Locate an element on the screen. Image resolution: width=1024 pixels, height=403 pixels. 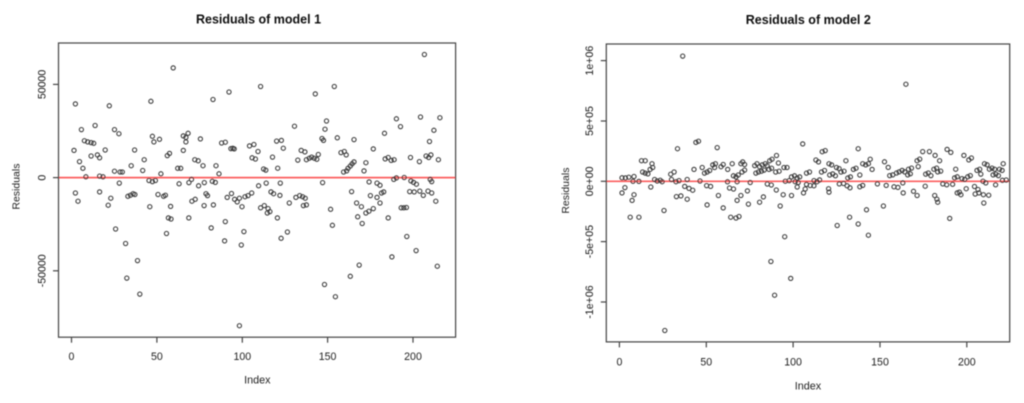
svg-text: -50000 is located at coordinates (42, 270).